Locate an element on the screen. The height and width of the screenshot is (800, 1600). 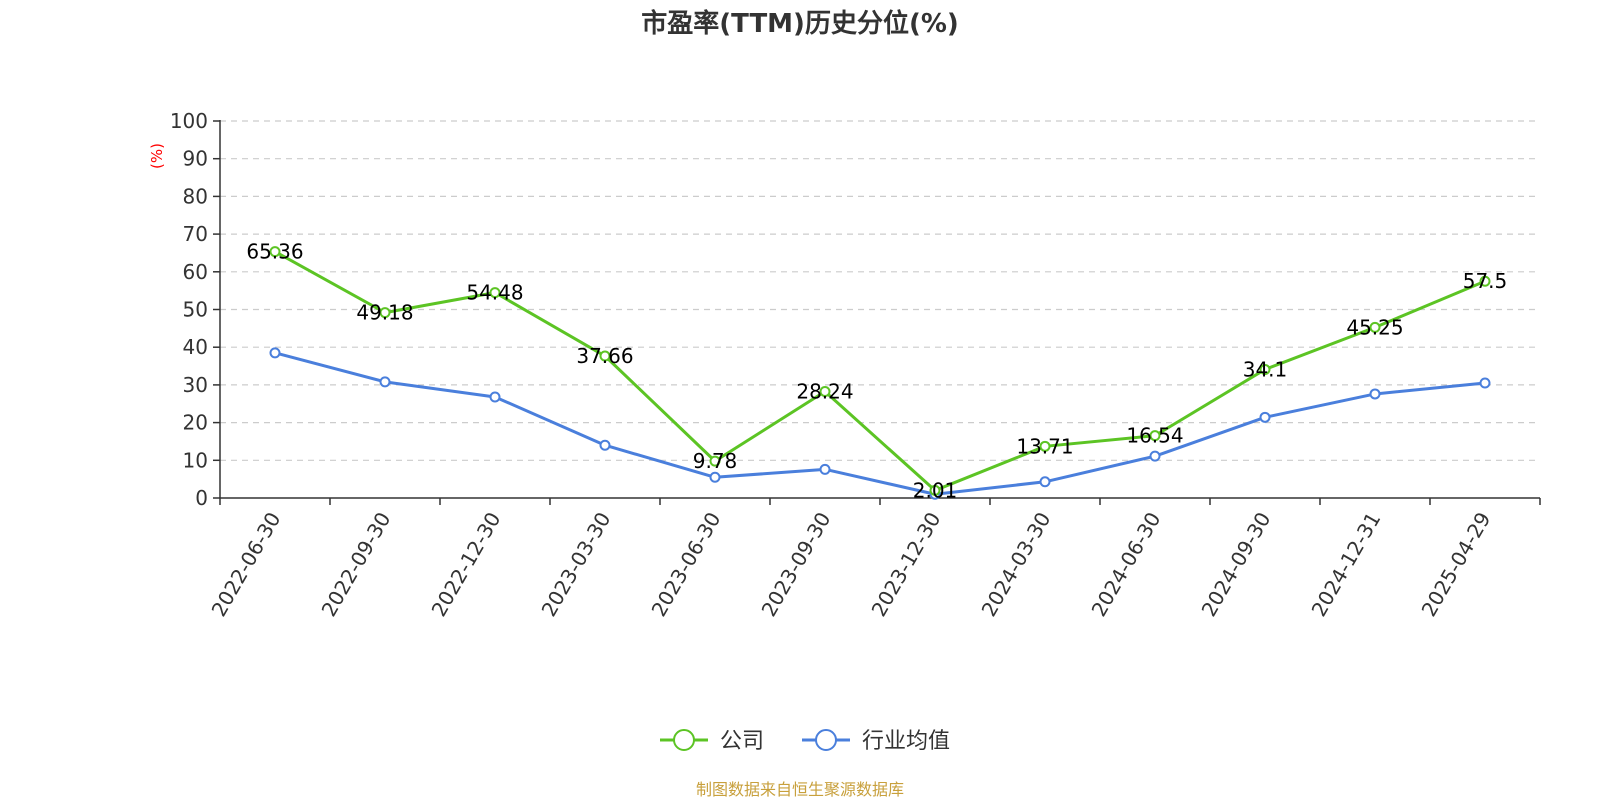
legend-label: 行业均值 is located at coordinates (906, 741).